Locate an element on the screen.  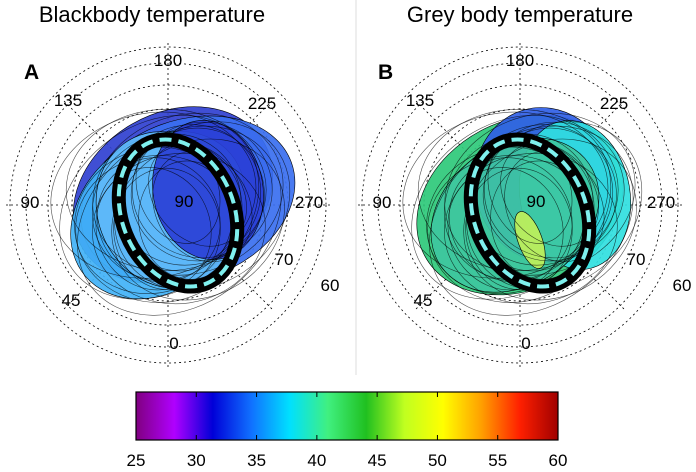
panel-a-angle-label-180: 180 is located at coordinates (168, 60).